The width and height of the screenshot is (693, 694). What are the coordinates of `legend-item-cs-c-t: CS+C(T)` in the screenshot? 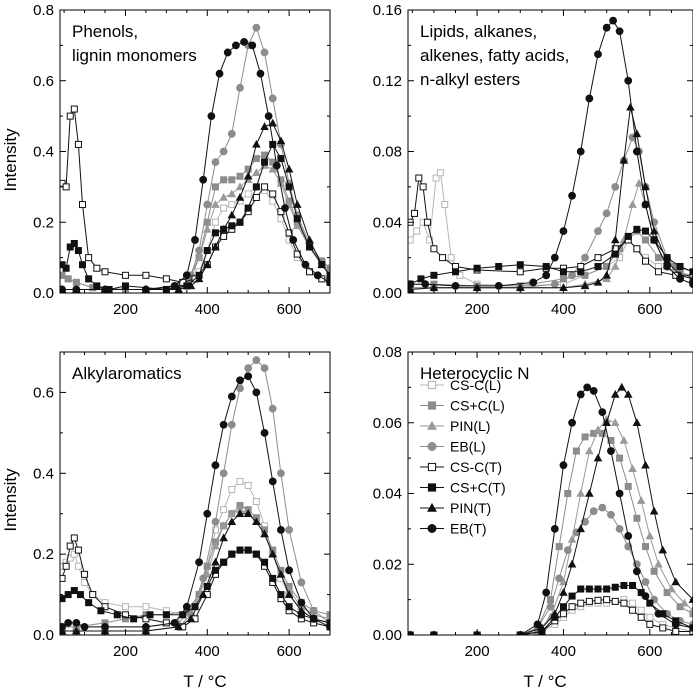 It's located at (463, 488).